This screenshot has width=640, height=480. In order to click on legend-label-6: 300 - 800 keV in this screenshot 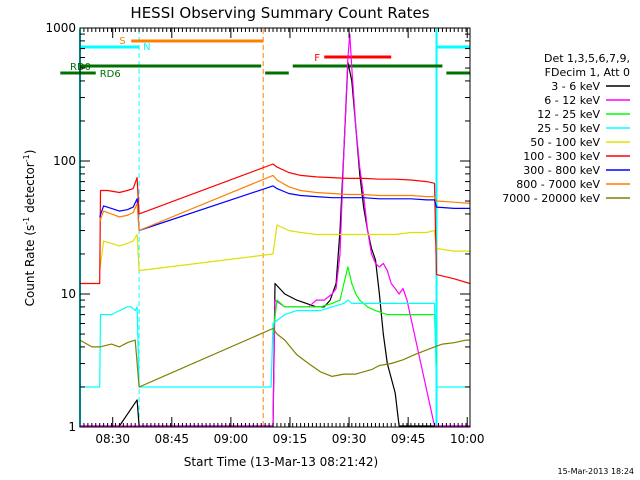, I will do `click(561, 170)`.